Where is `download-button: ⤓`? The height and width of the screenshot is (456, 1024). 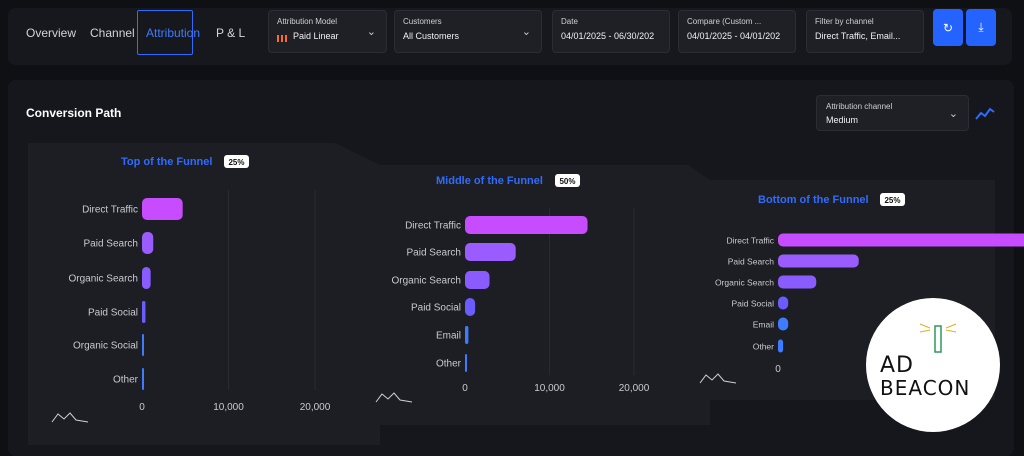 download-button: ⤓ is located at coordinates (981, 27).